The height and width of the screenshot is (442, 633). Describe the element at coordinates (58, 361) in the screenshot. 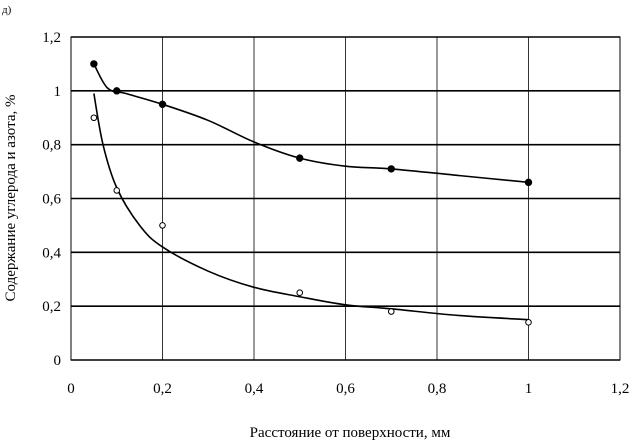

I see `y-tick-label: 0` at that location.